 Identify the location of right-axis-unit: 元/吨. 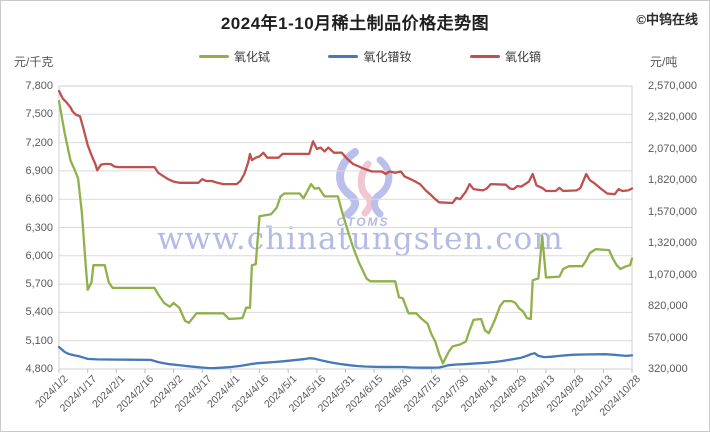
(664, 62).